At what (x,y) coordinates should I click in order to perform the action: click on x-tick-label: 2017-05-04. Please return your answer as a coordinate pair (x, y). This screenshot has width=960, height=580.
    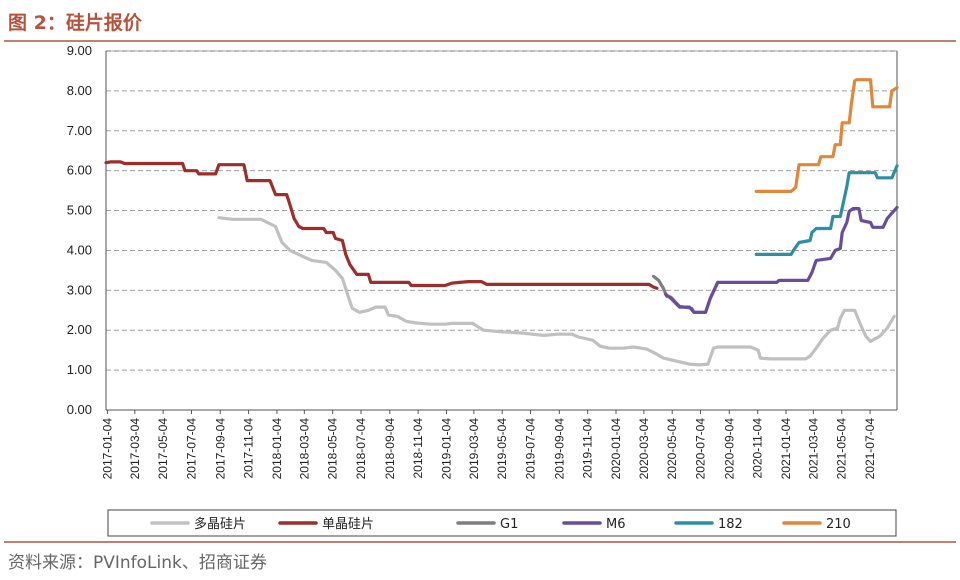
    Looking at the image, I should click on (163, 449).